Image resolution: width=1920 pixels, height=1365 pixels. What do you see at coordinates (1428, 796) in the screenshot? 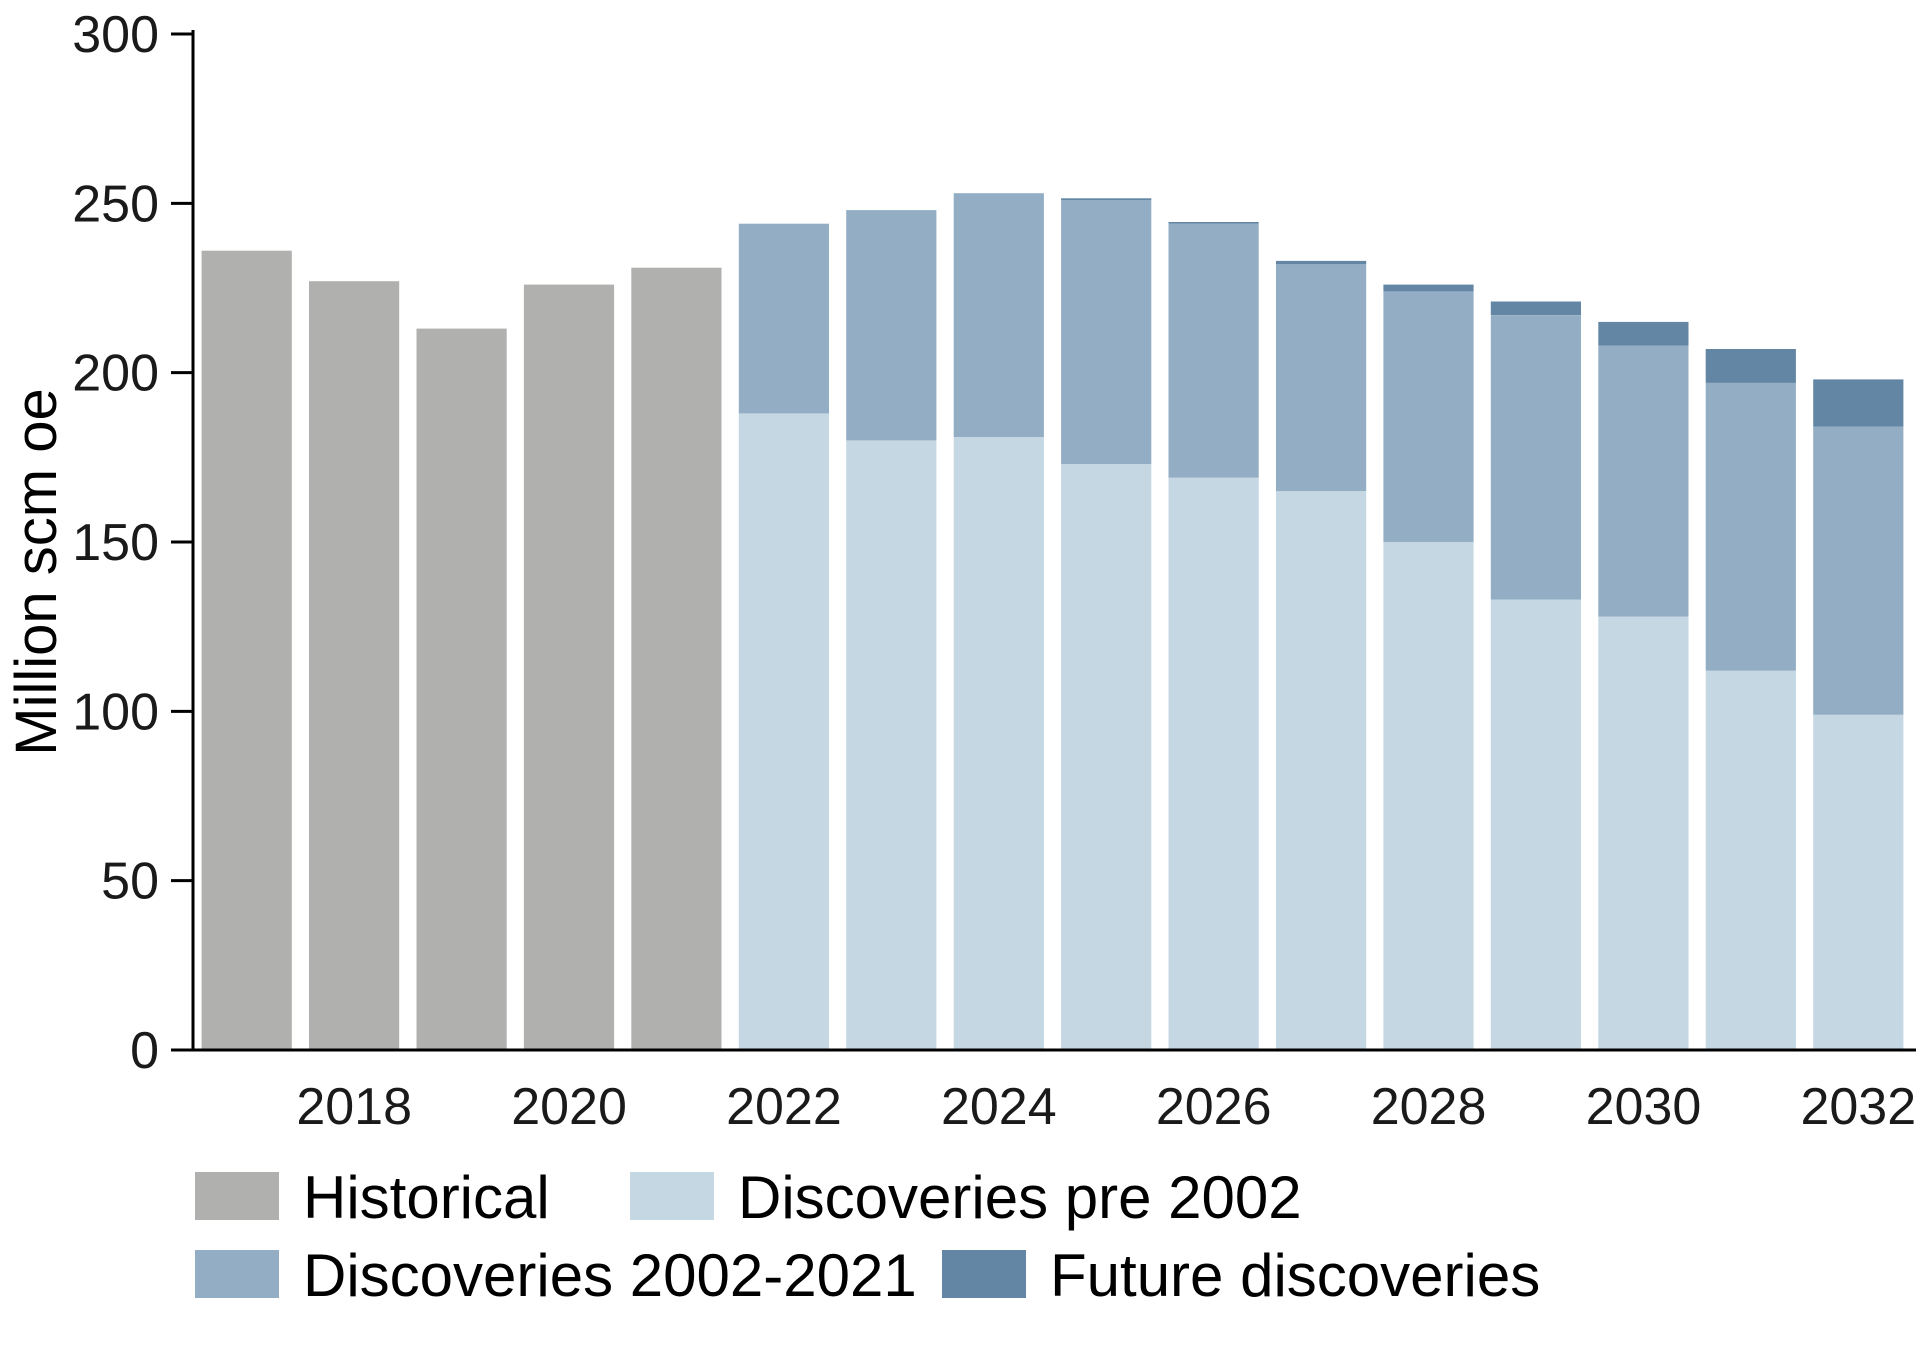
I see `bar-discoveries-pre-2002-2028` at bounding box center [1428, 796].